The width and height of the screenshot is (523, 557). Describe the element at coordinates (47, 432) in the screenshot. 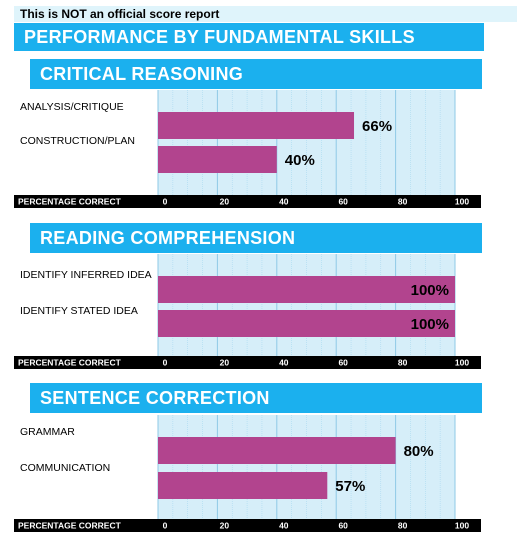

I see `category-label: GRAMMAR` at that location.